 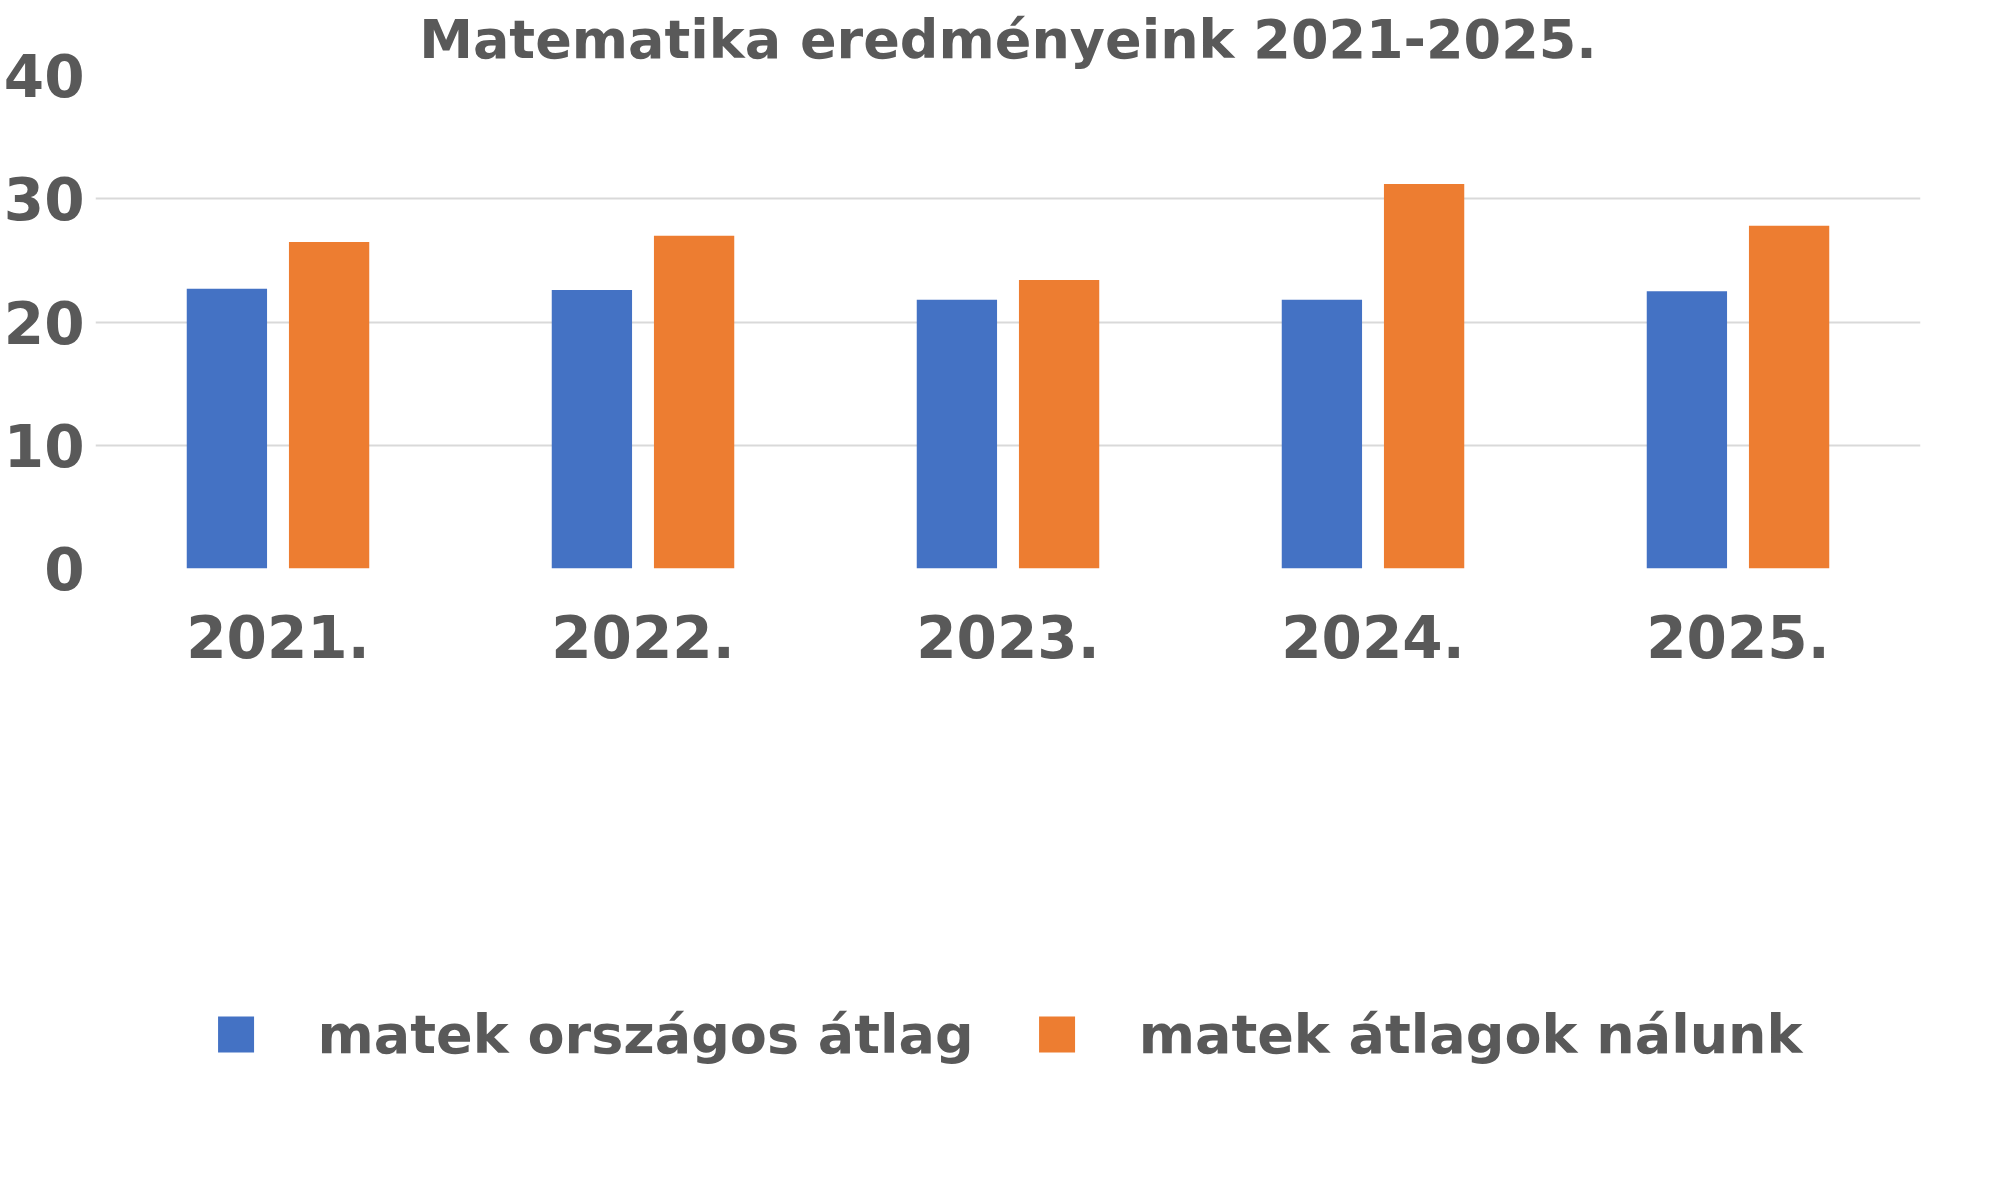 I want to click on legend-label: matek országos átlag, so click(x=645, y=1034).